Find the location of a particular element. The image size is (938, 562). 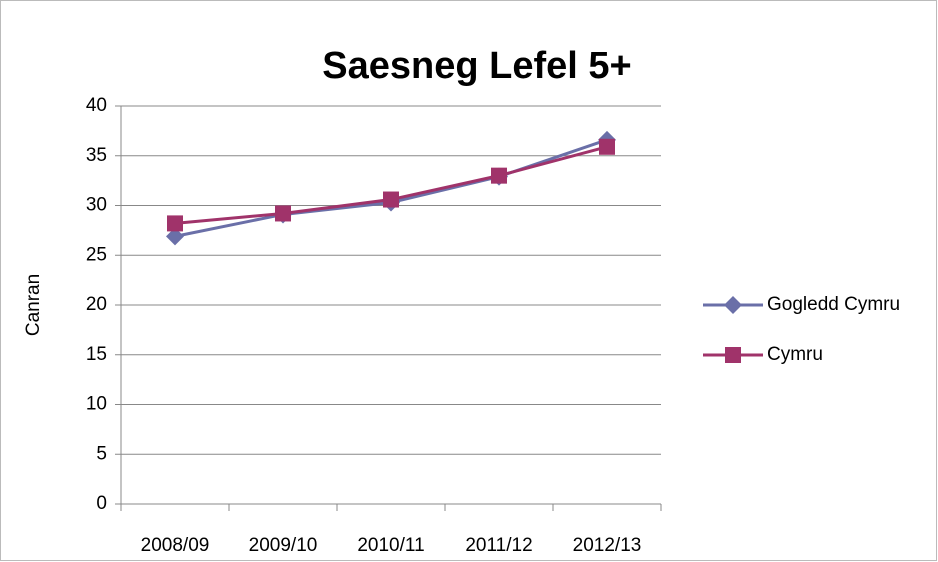

y-tick-label: 15 is located at coordinates (96, 354).